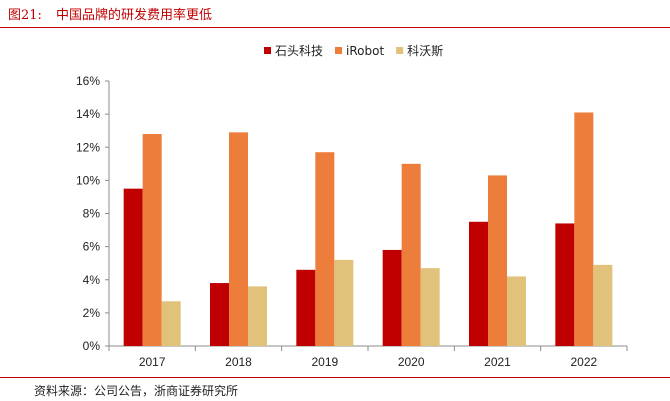 The height and width of the screenshot is (401, 670). I want to click on y-tick-label: 0%, so click(92, 346).